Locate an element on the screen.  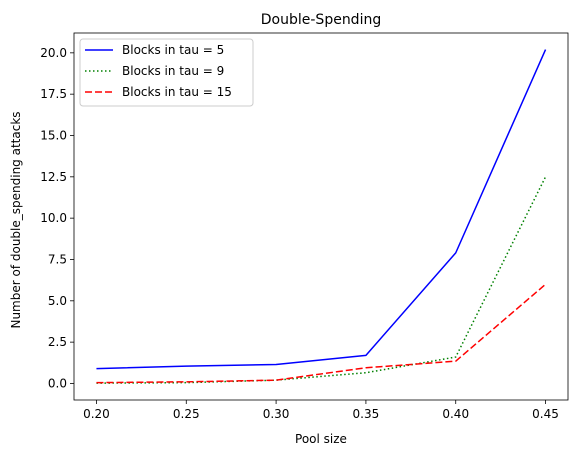
legend-box is located at coordinates (166, 72).